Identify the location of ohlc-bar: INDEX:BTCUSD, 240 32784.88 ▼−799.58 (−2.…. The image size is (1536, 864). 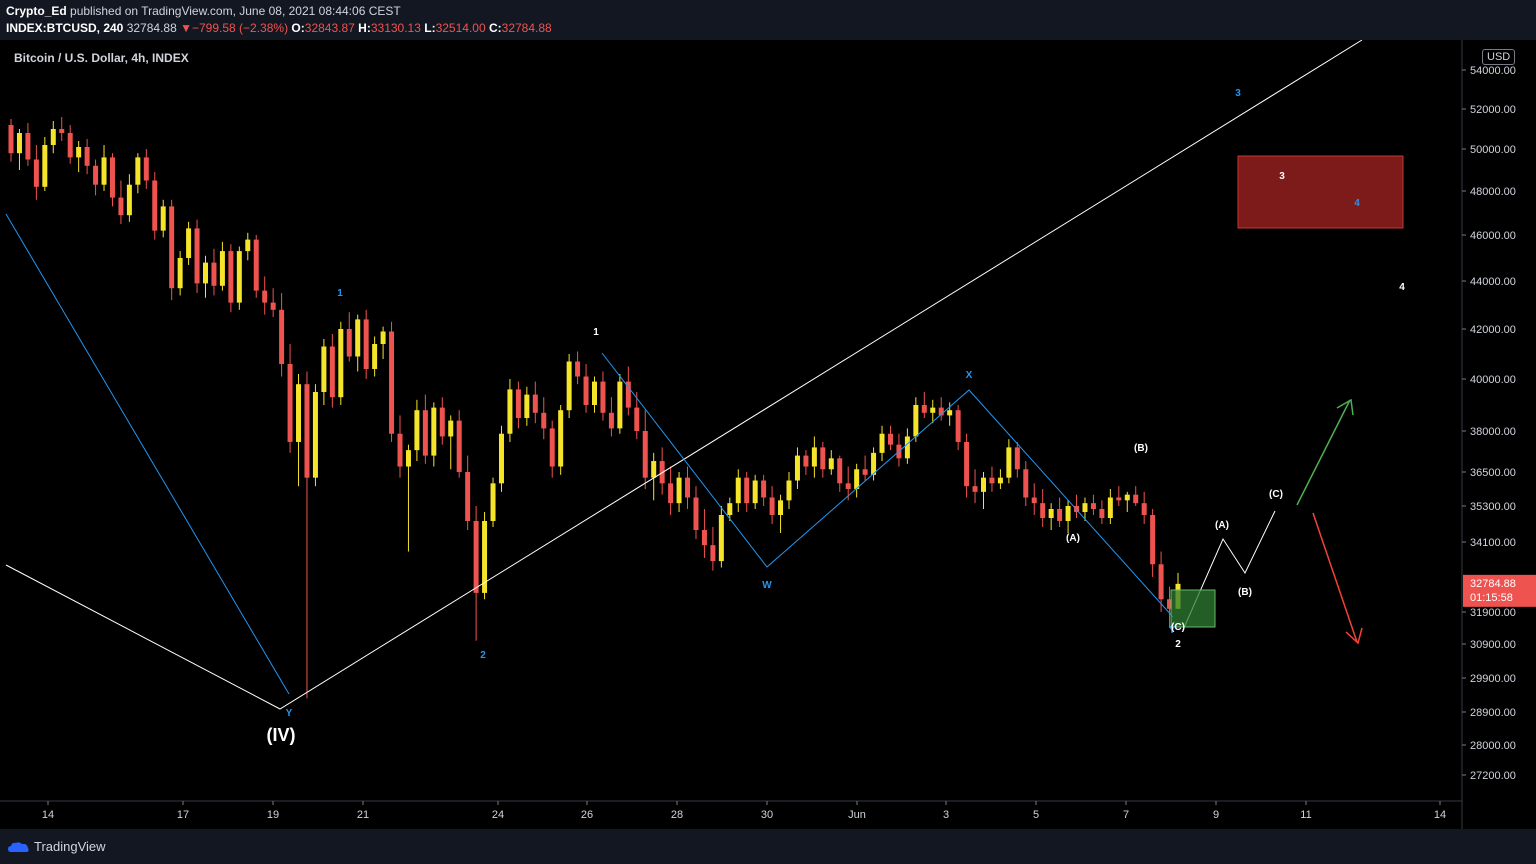
(279, 28).